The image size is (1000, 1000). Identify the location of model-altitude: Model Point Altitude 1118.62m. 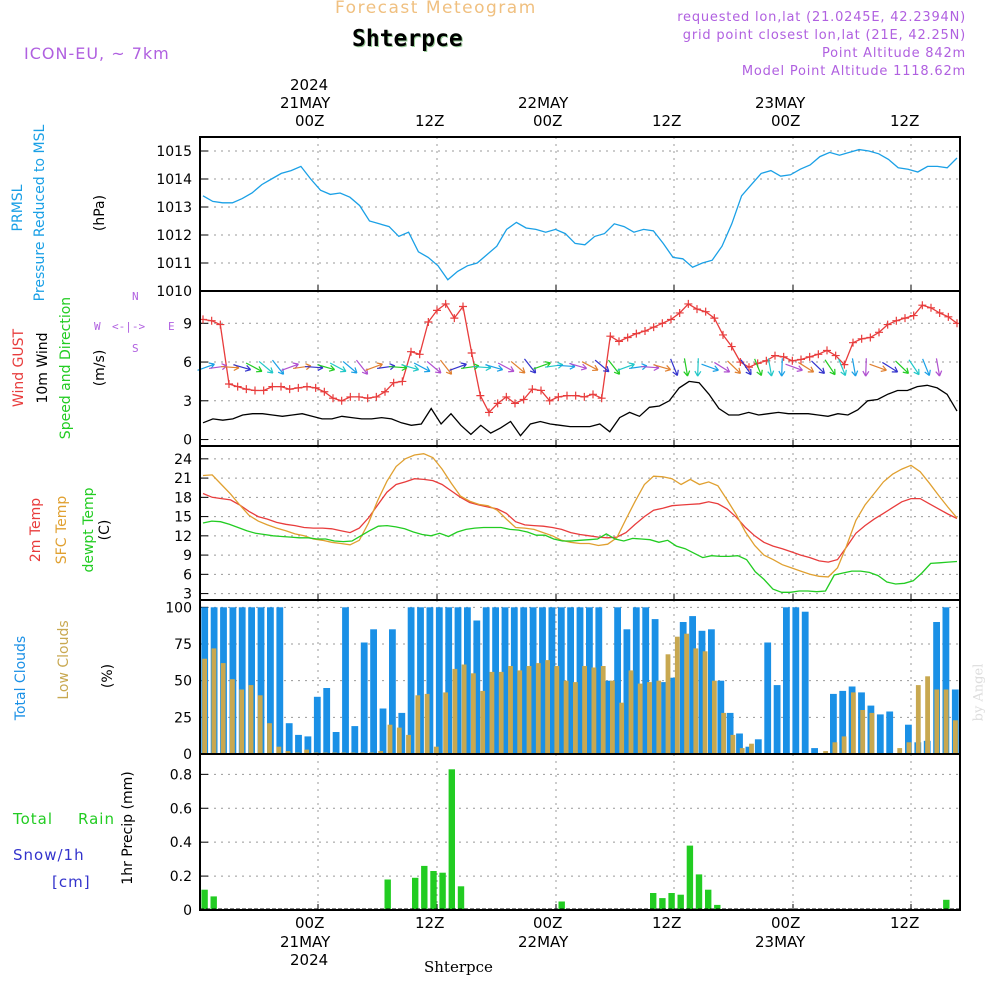
(853, 71).